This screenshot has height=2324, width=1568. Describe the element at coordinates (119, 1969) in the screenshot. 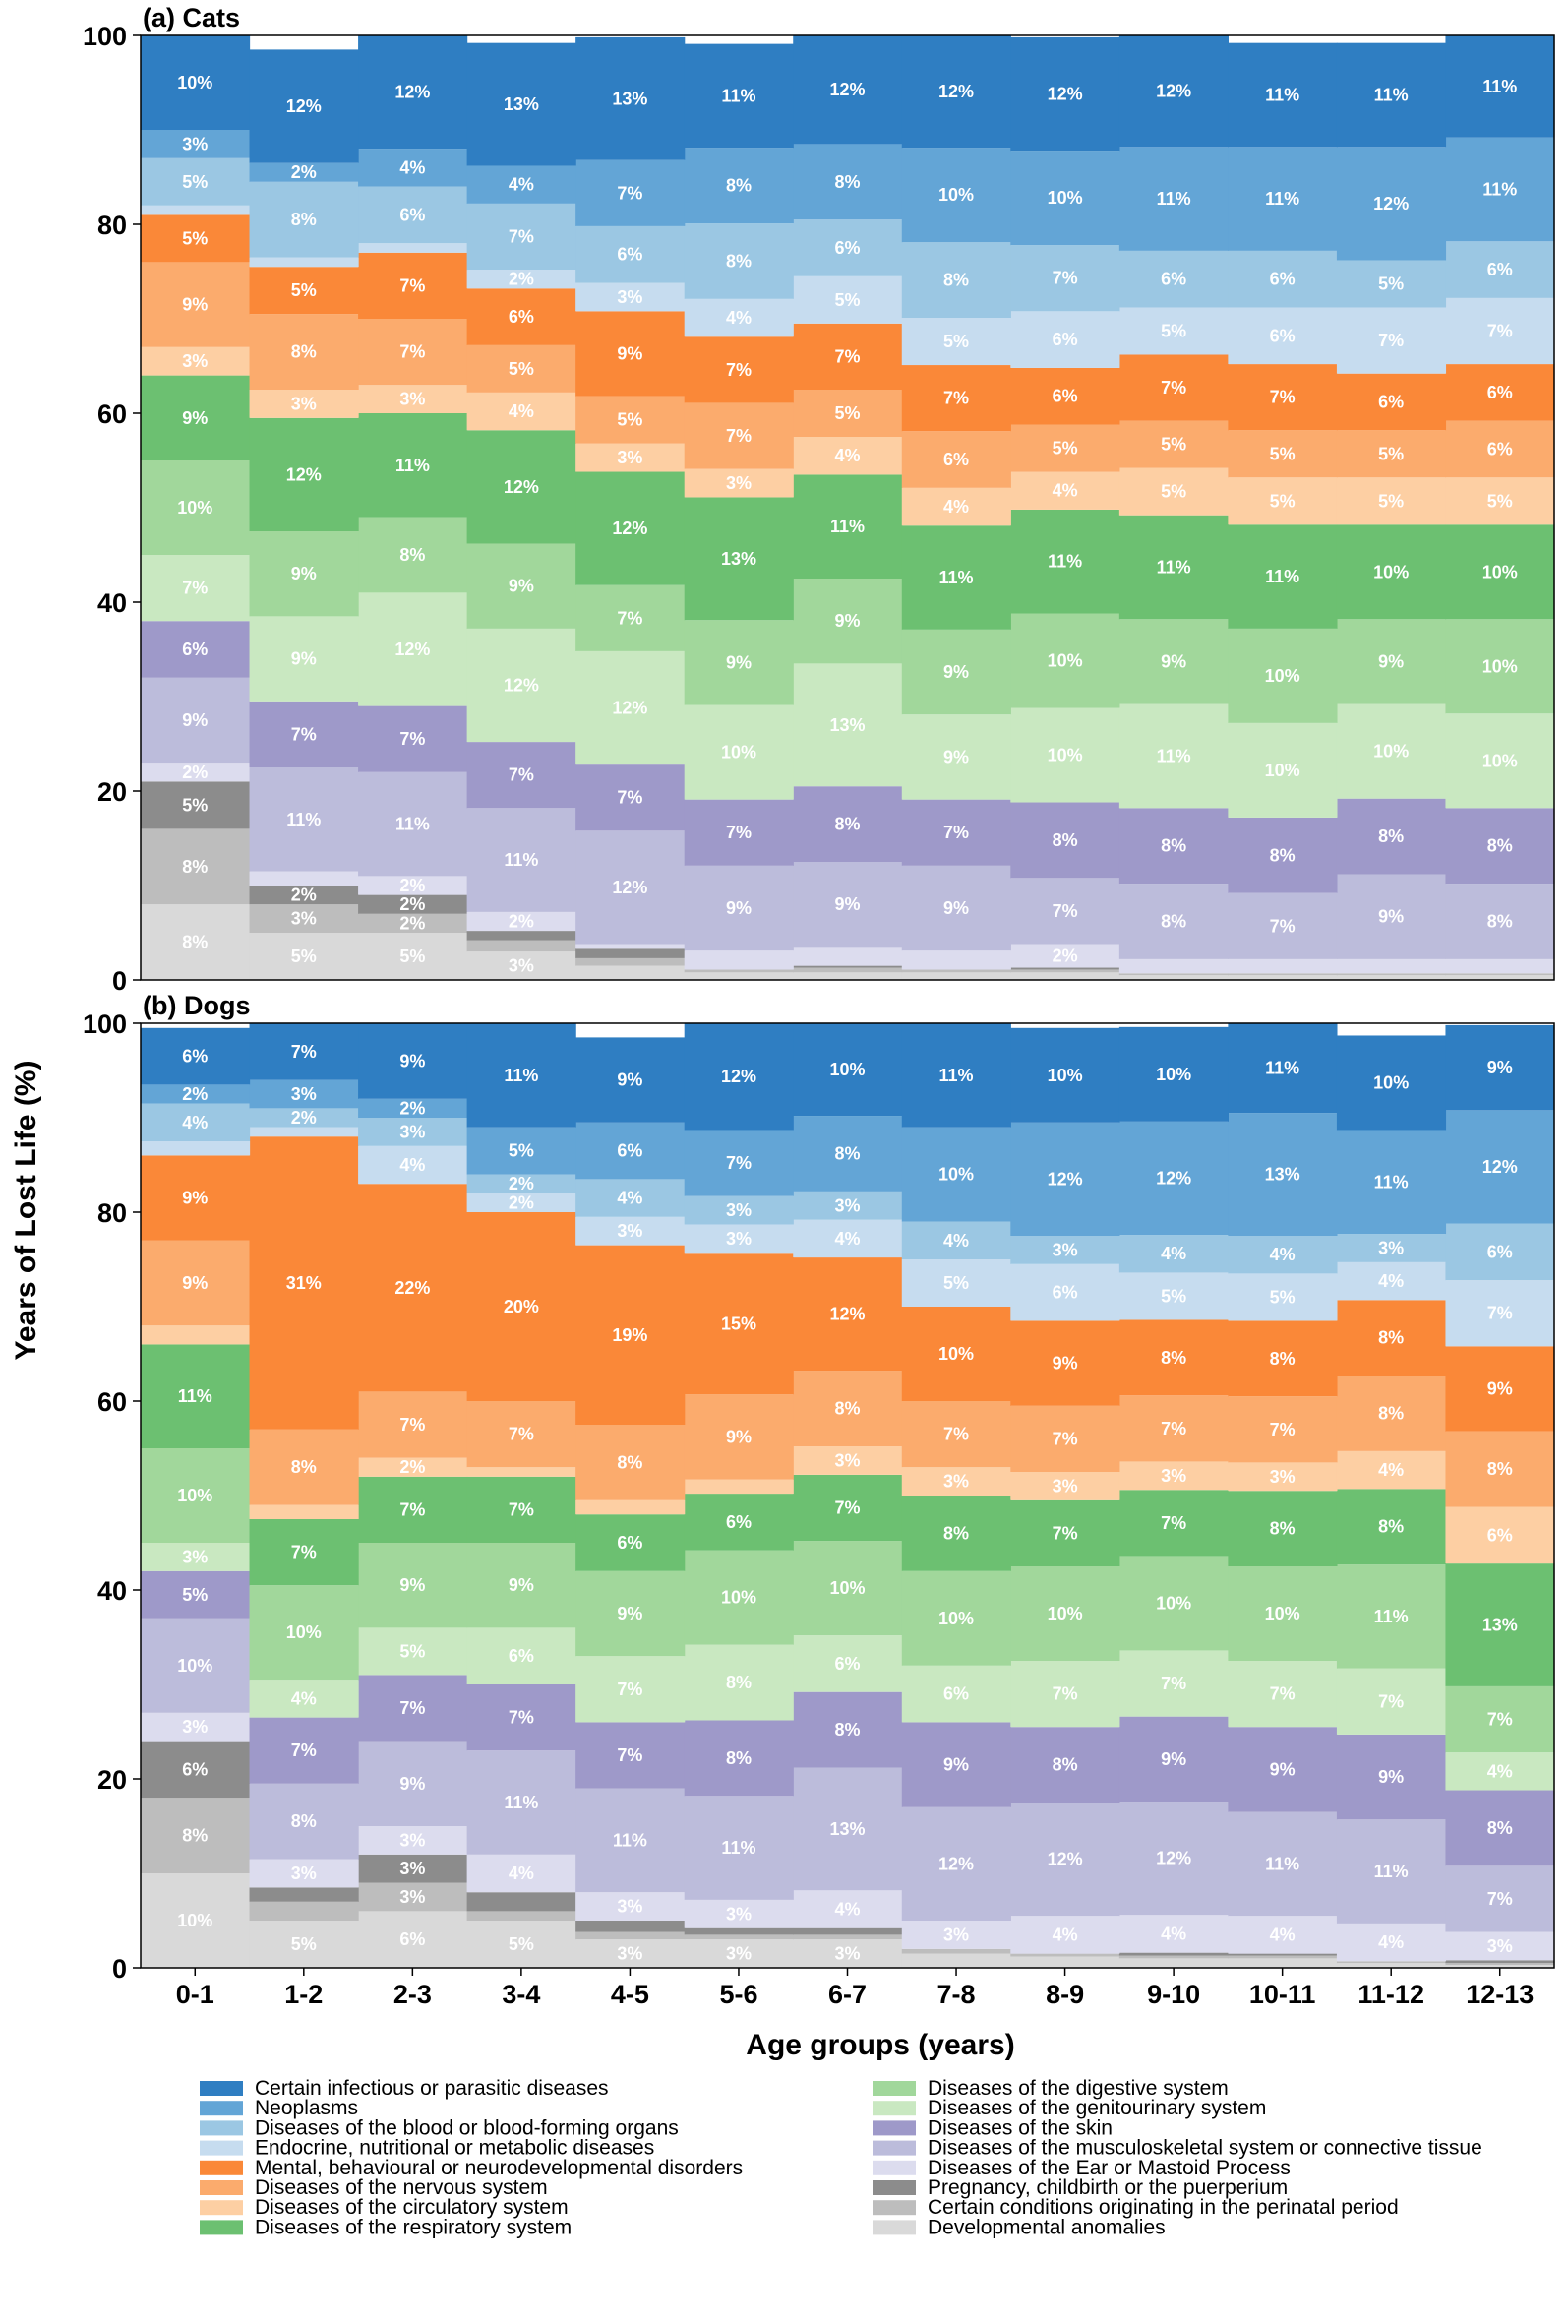

I see `y-tick-label: 0` at that location.